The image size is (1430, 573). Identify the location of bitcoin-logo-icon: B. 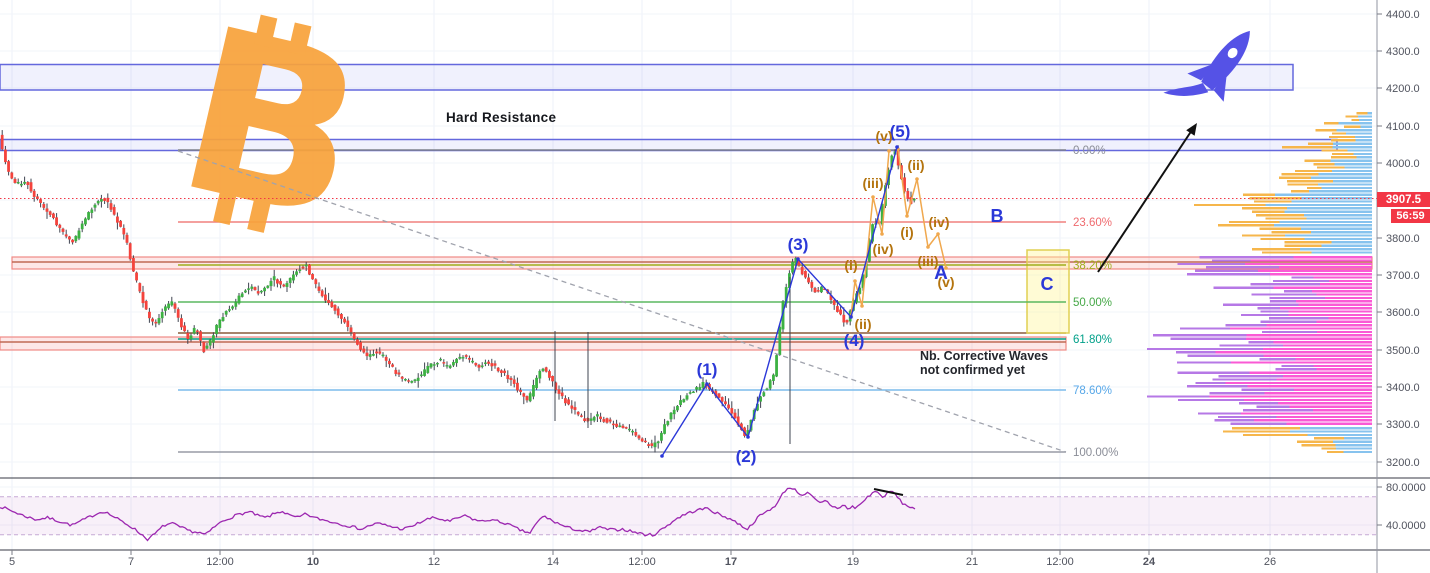
(272, 136).